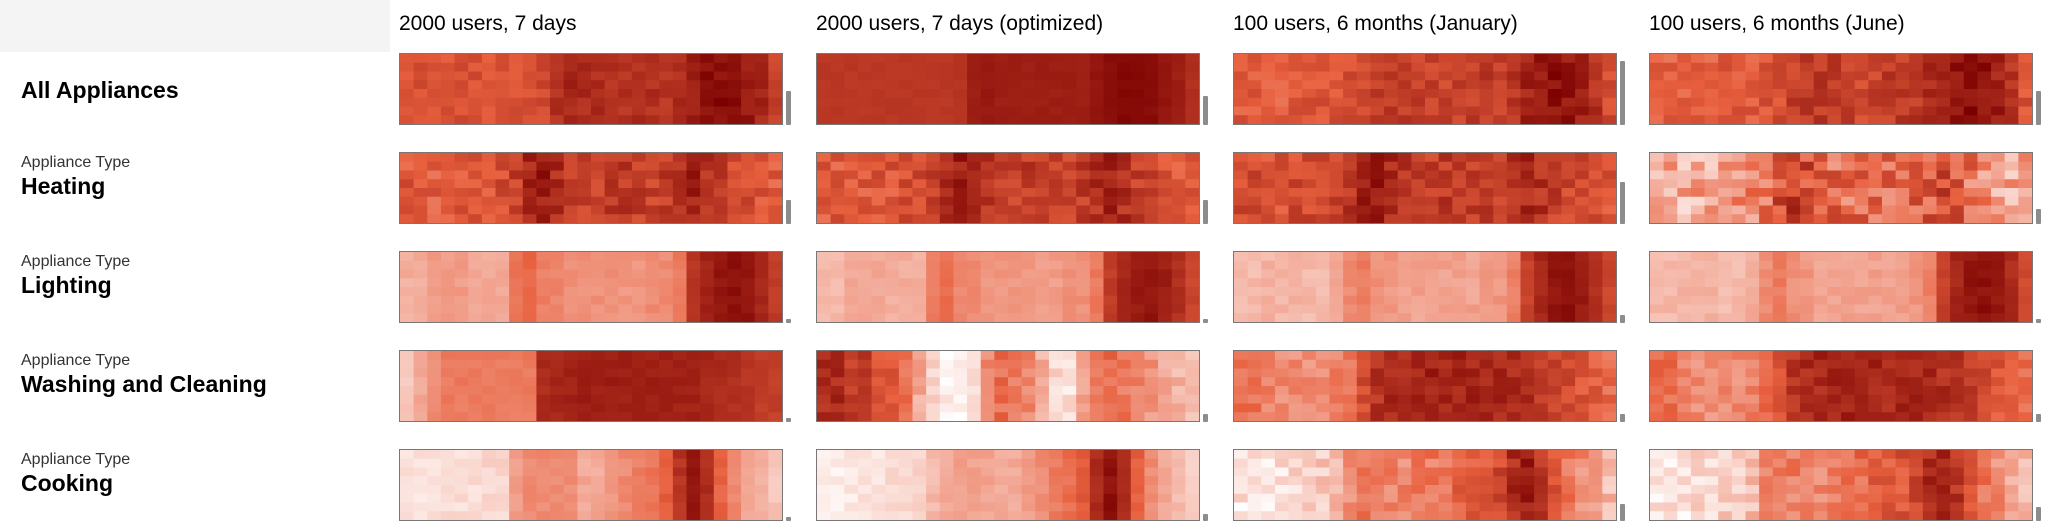  What do you see at coordinates (1205, 418) in the screenshot?
I see `scale-bar` at bounding box center [1205, 418].